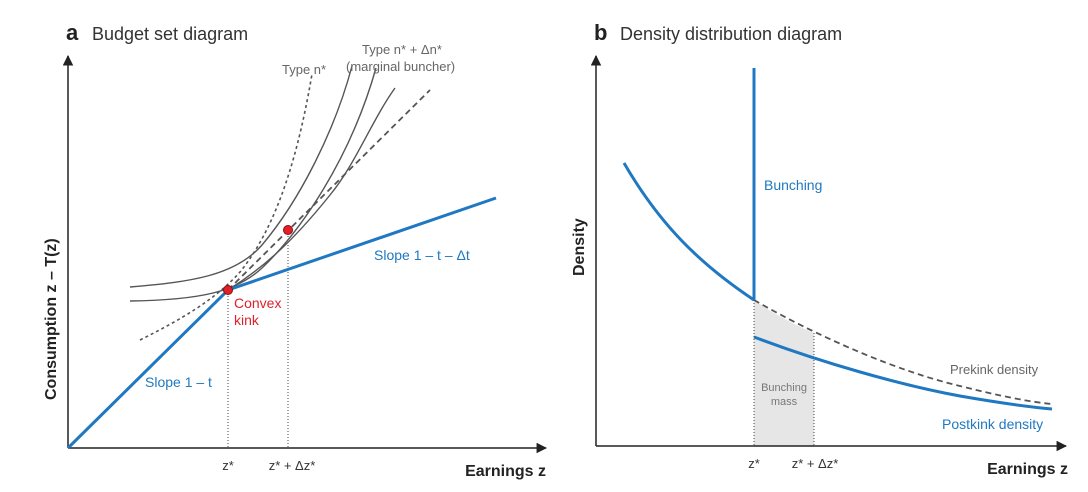 The image size is (1088, 492). I want to click on panel-b-bunching-mass-label-1: Bunching, so click(784, 388).